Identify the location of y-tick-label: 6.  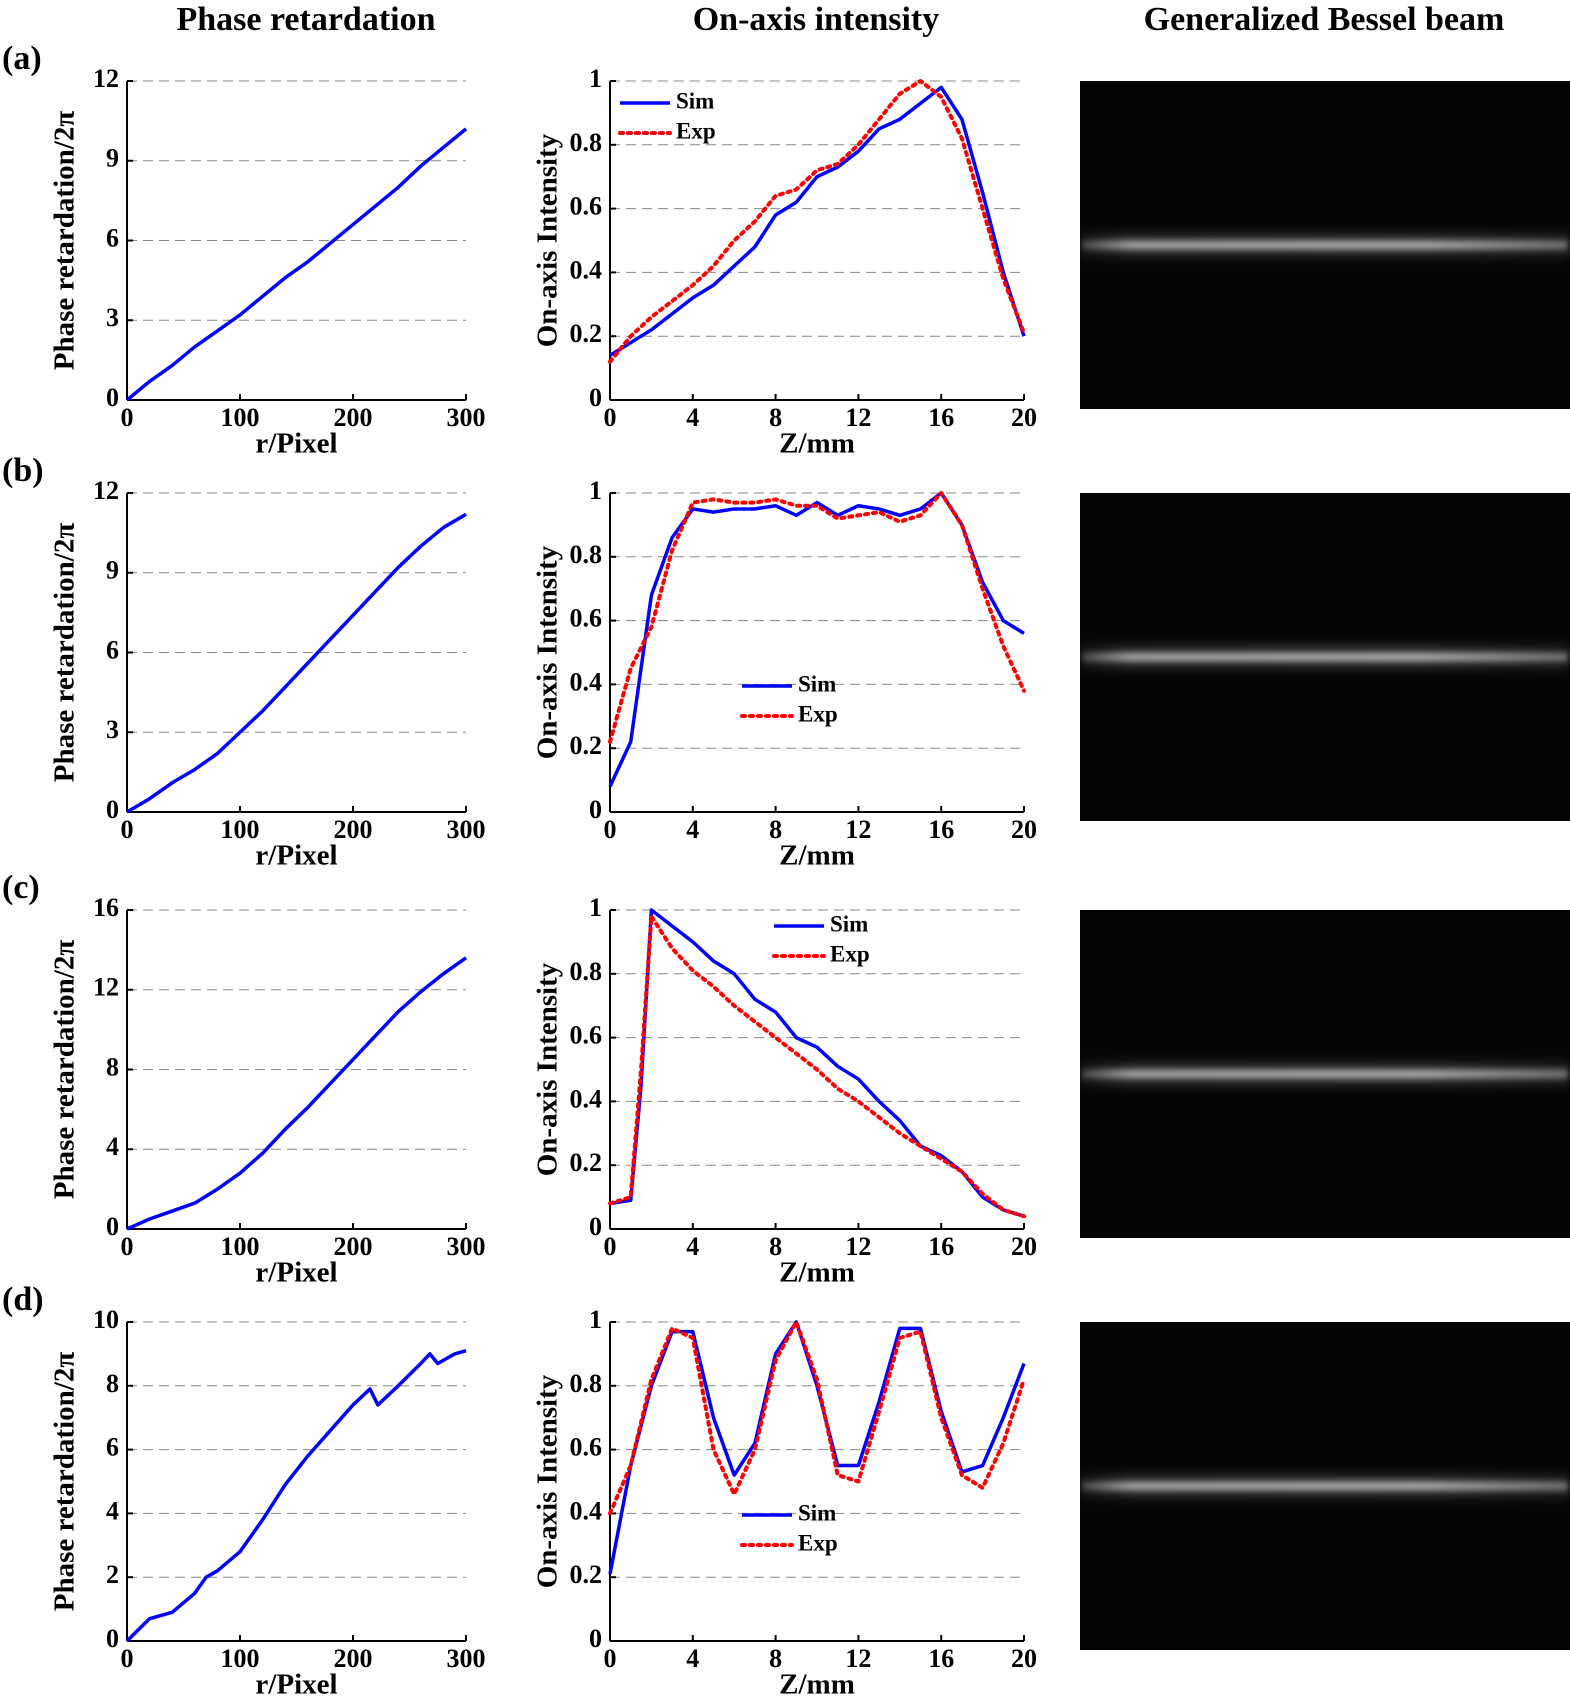
(112, 237).